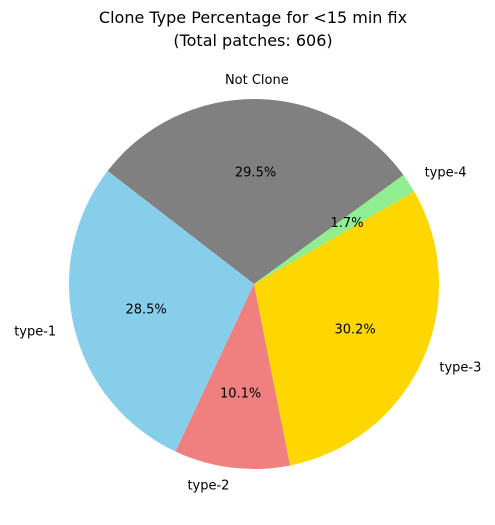 The image size is (495, 525). What do you see at coordinates (347, 223) in the screenshot?
I see `slice-percent-type-4: 1.7%` at bounding box center [347, 223].